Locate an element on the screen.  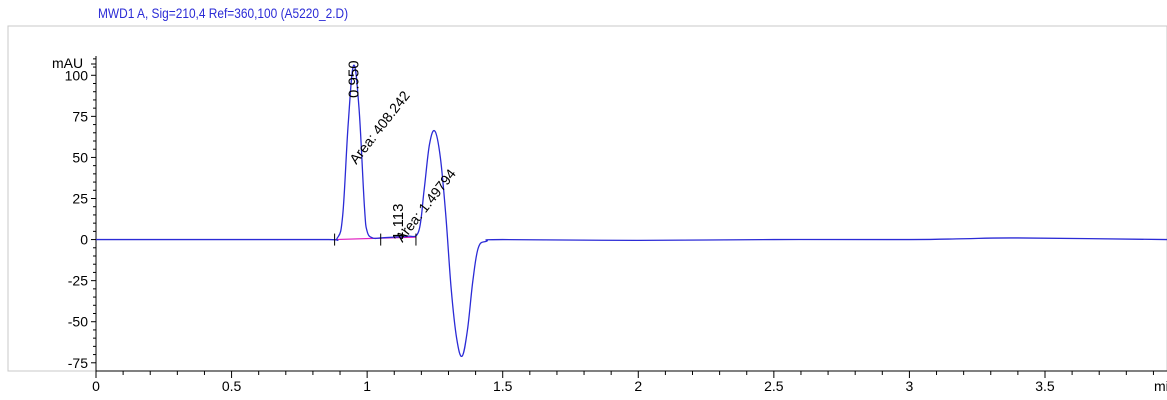
x-tick-label: 2.5 is located at coordinates (774, 386).